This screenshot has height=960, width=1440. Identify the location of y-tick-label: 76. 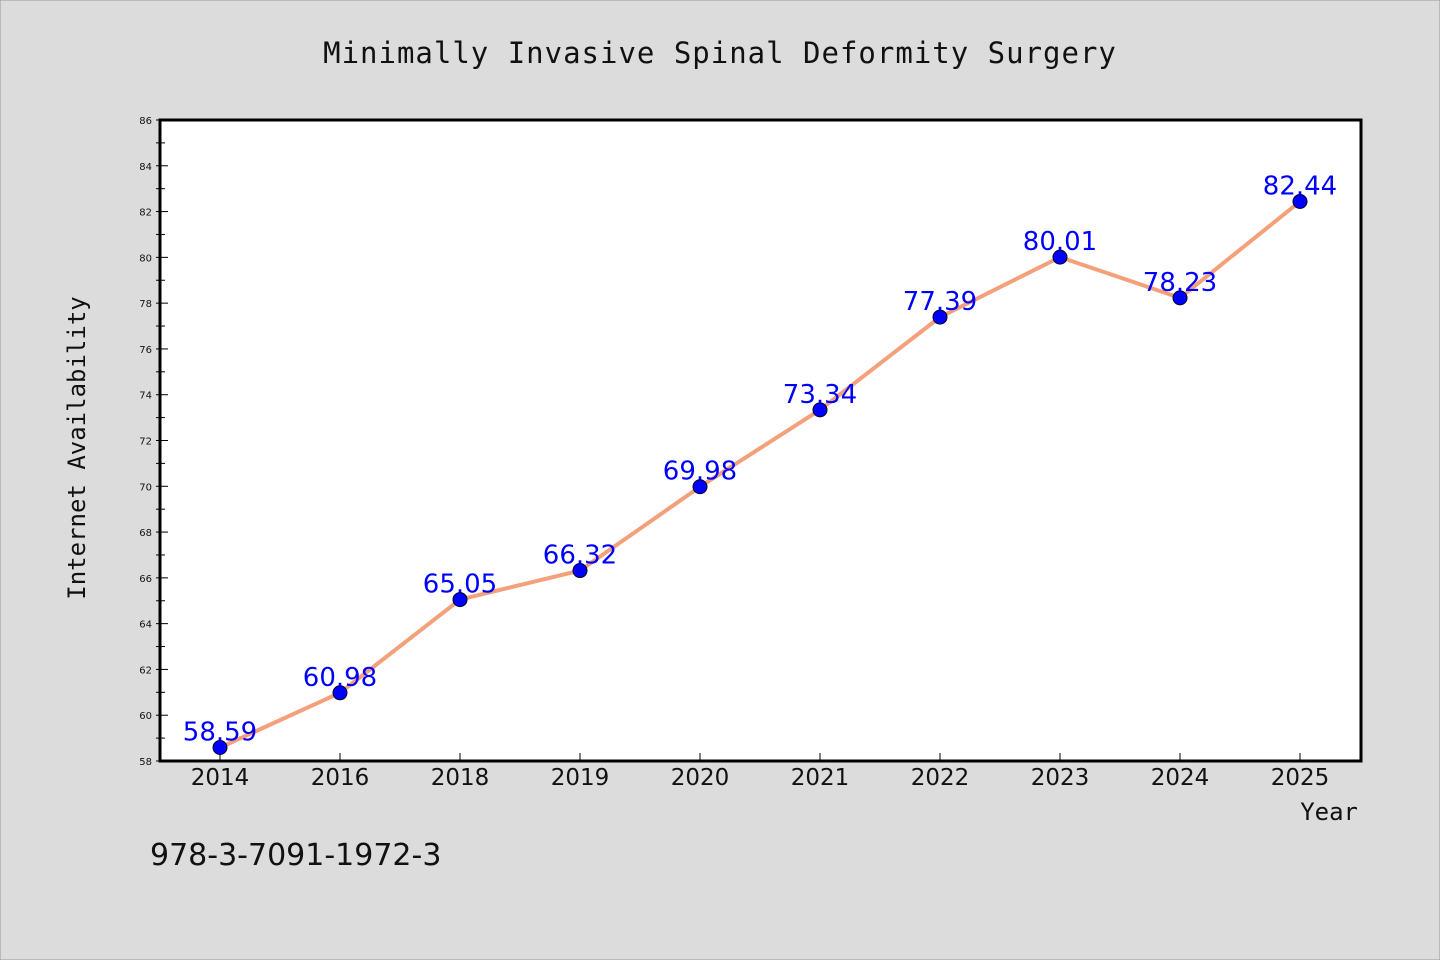
(145, 350).